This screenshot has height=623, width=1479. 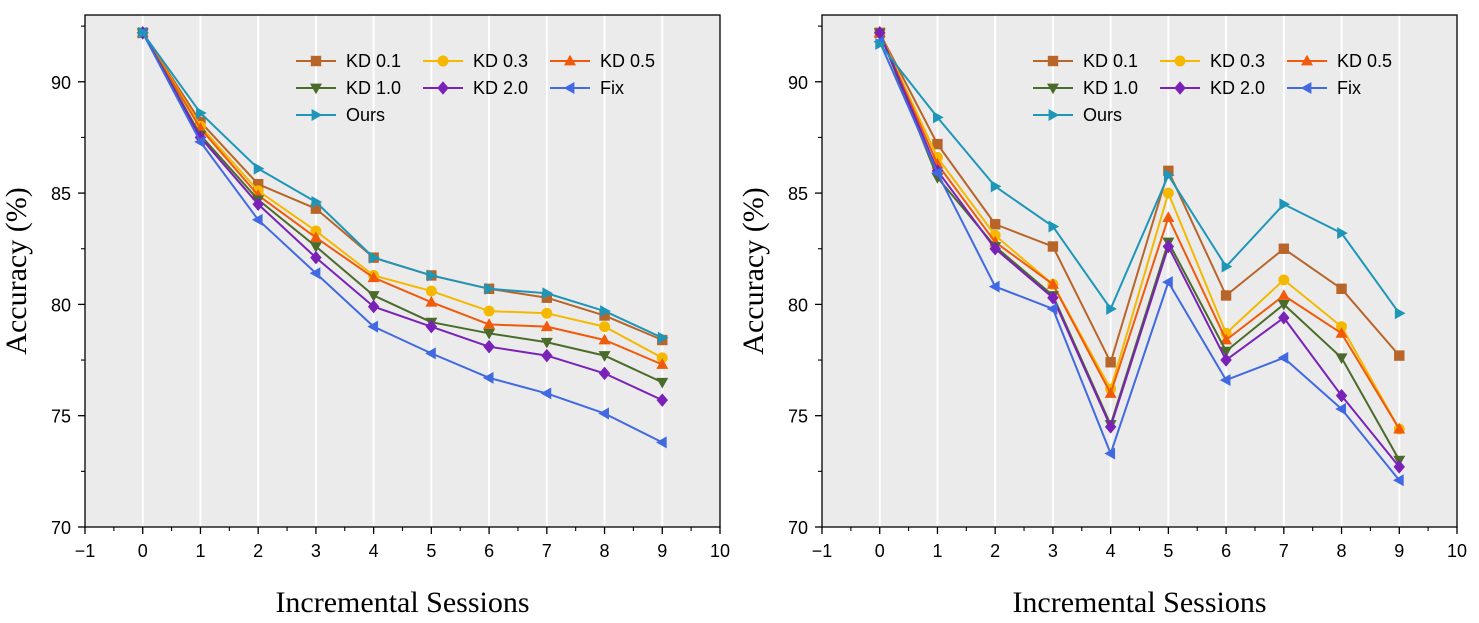 I want to click on legend-item: KD 2.0, so click(x=1212, y=88).